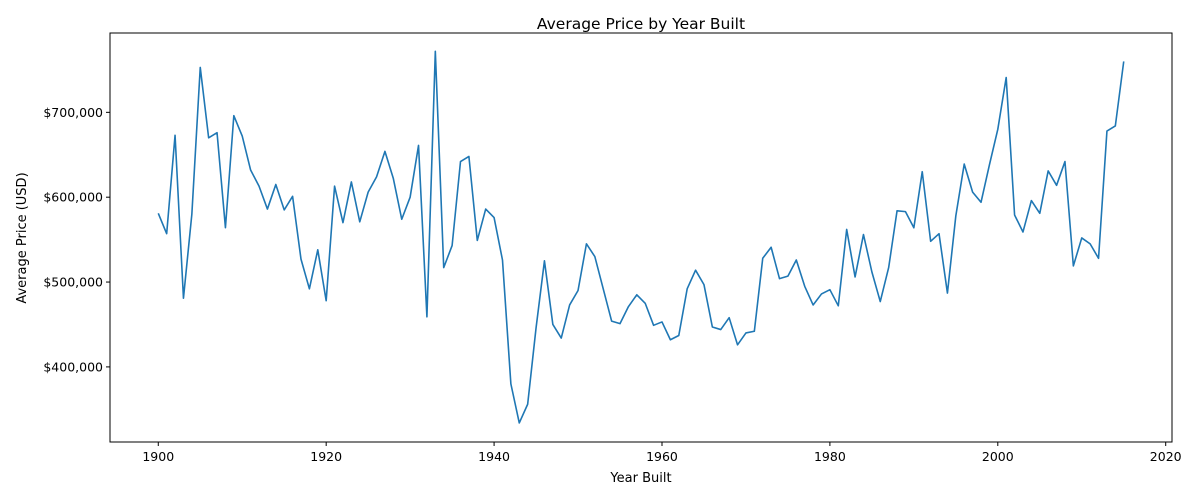 This screenshot has width=1200, height=500. Describe the element at coordinates (326, 456) in the screenshot. I see `x-tick-label: 1920` at that location.